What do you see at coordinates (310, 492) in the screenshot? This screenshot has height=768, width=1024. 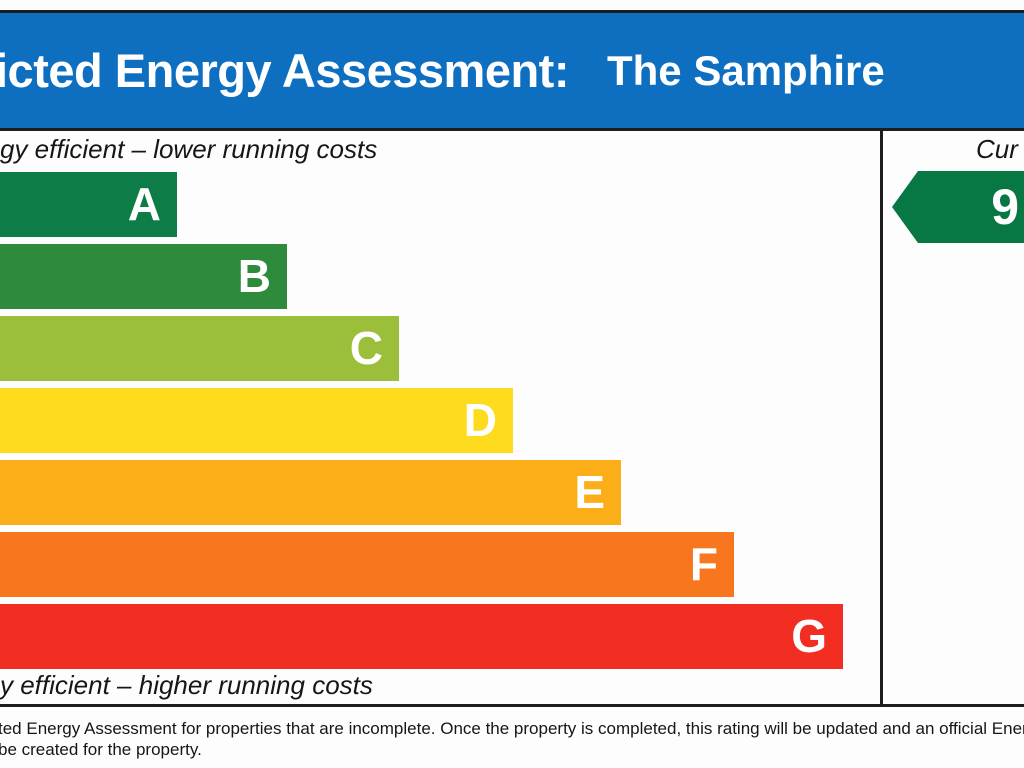 I see `band-row-e: E` at bounding box center [310, 492].